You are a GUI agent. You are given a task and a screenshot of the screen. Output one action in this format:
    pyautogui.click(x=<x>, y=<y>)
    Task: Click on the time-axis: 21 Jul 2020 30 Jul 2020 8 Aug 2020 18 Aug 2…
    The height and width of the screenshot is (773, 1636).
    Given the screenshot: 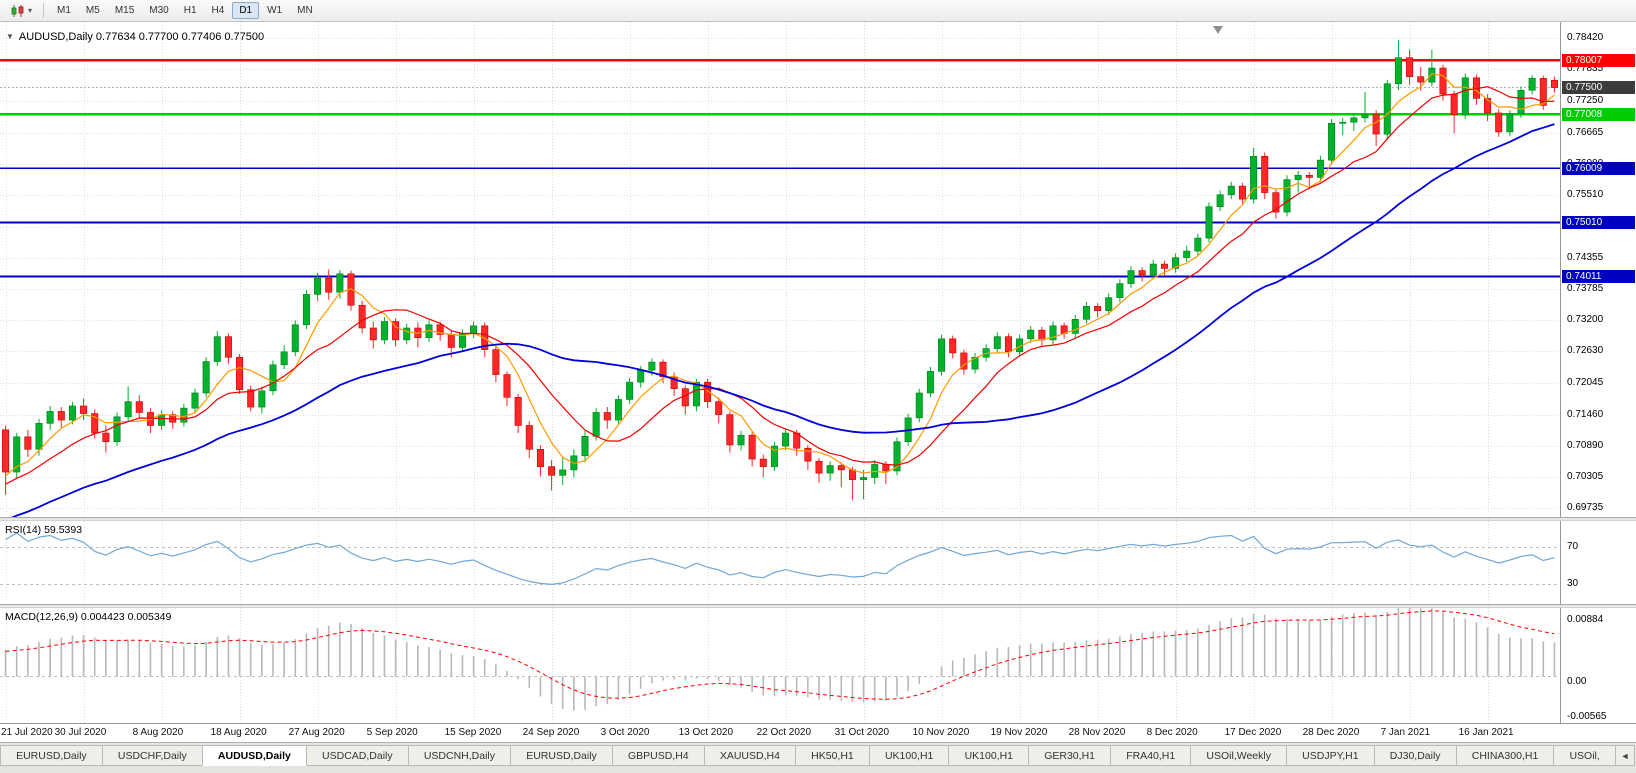 What is the action you would take?
    pyautogui.click(x=818, y=732)
    